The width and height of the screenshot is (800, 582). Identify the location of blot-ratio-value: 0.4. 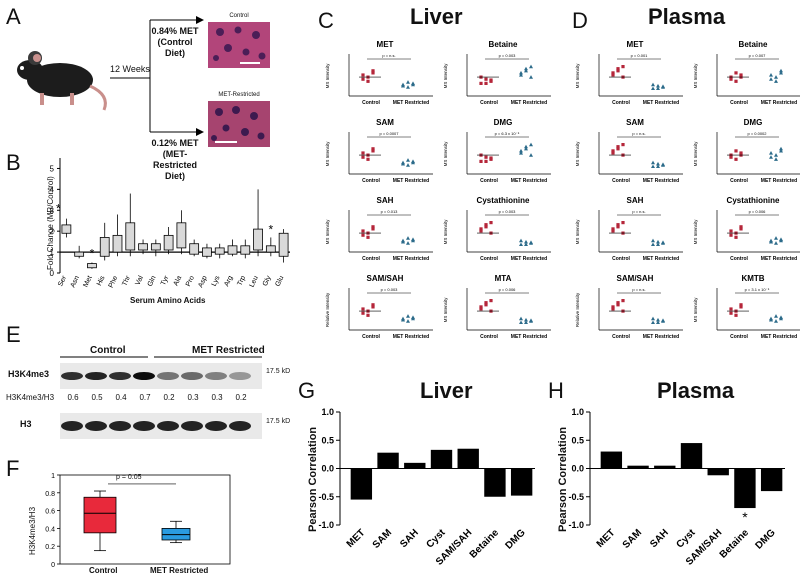
(121, 397).